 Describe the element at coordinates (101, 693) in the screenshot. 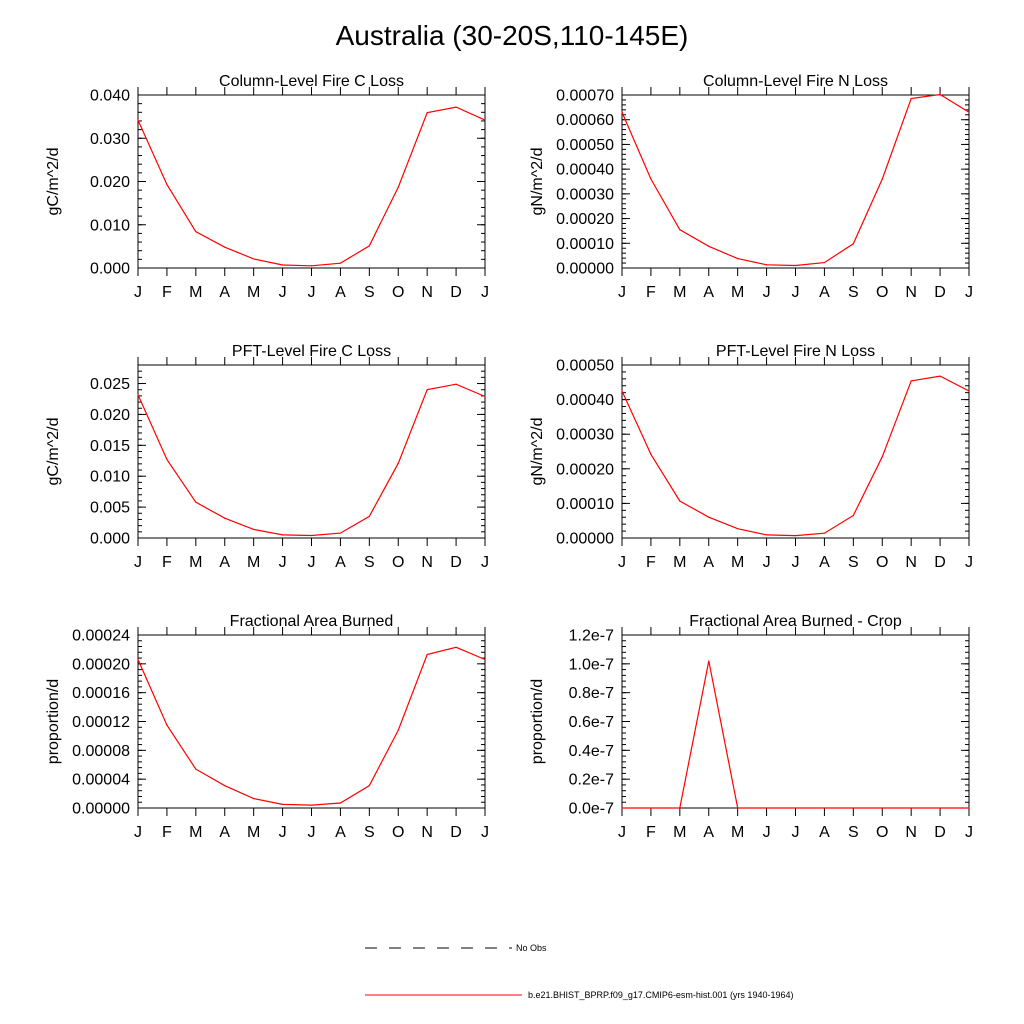

I see `y-tick-label: 0.00016` at that location.